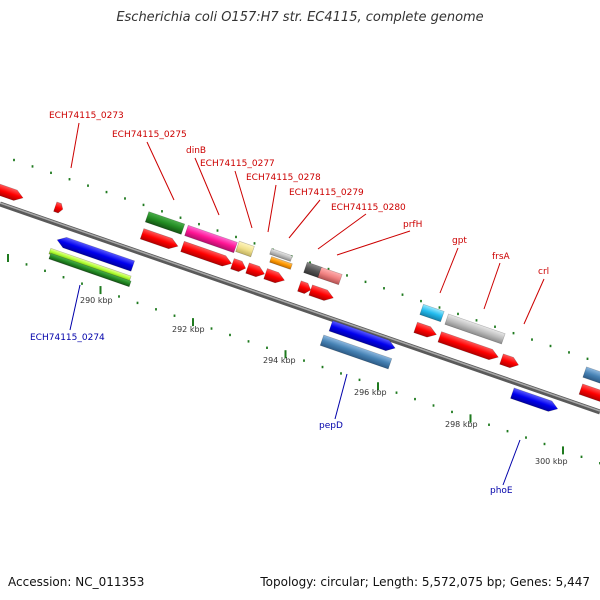 The width and height of the screenshot is (600, 600). Describe the element at coordinates (468, 347) in the screenshot. I see `gene-frsa` at that location.